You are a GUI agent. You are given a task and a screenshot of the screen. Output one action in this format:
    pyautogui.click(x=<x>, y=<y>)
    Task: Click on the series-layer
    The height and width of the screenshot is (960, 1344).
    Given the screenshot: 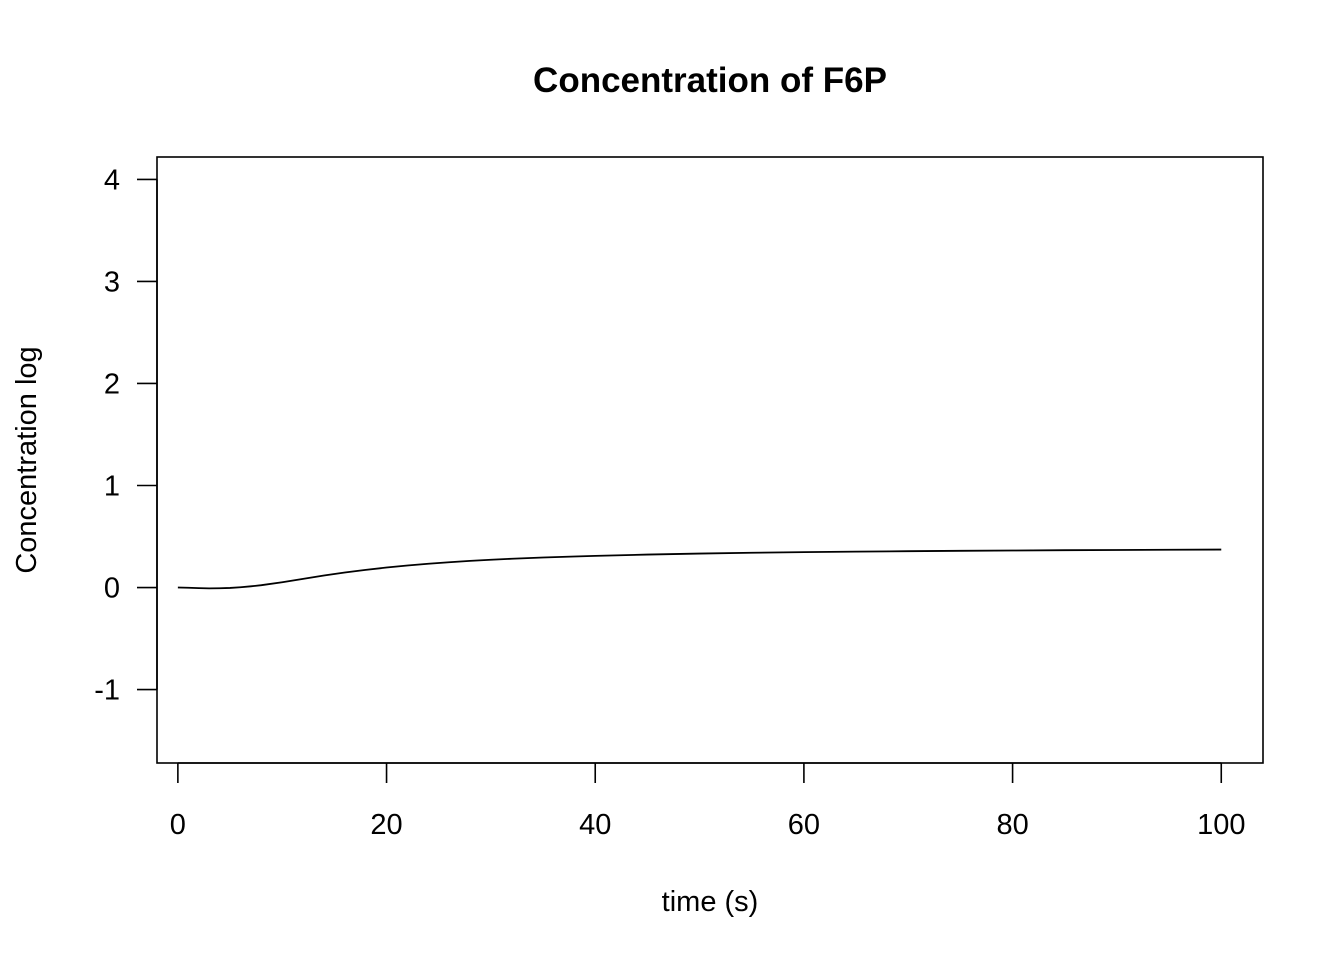 What is the action you would take?
    pyautogui.click(x=699, y=569)
    